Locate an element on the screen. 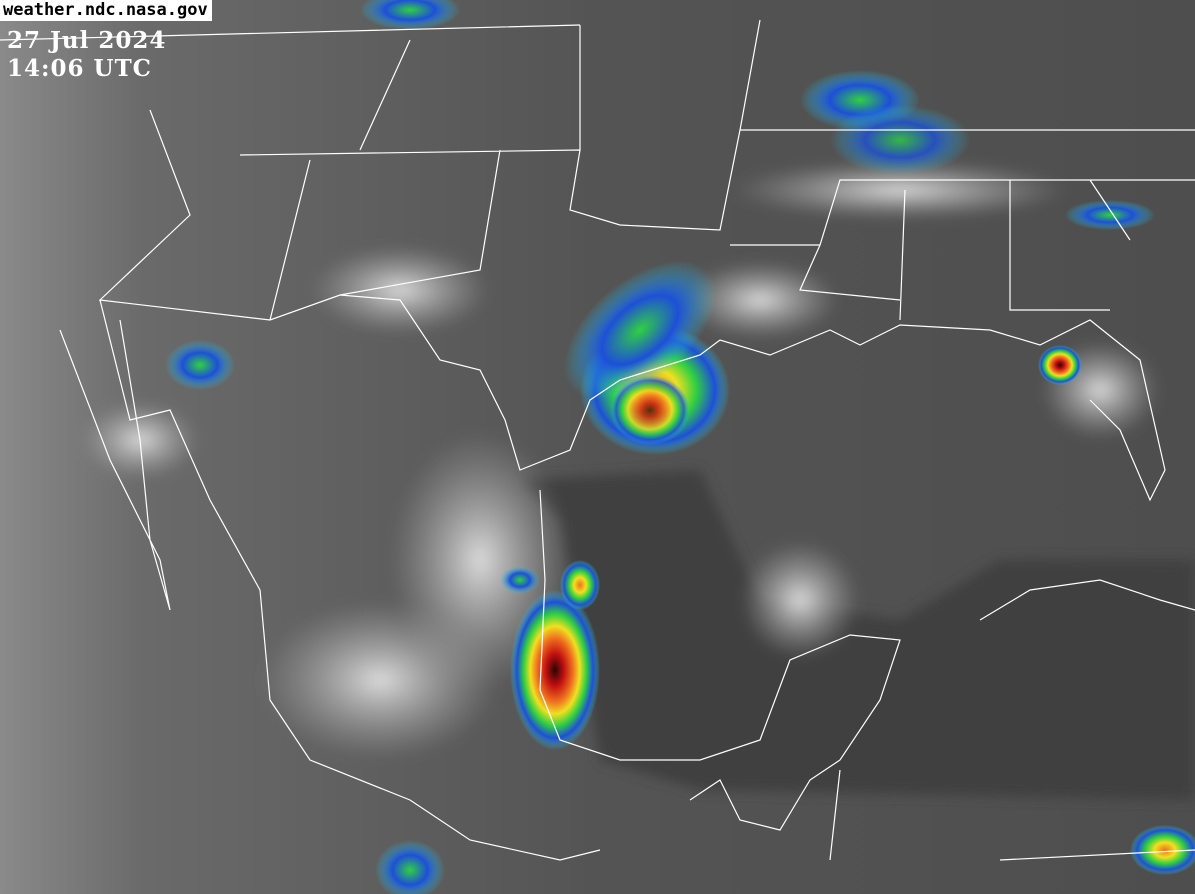 The width and height of the screenshot is (1195, 894). date-label: 27 Jul 2024 is located at coordinates (87, 40).